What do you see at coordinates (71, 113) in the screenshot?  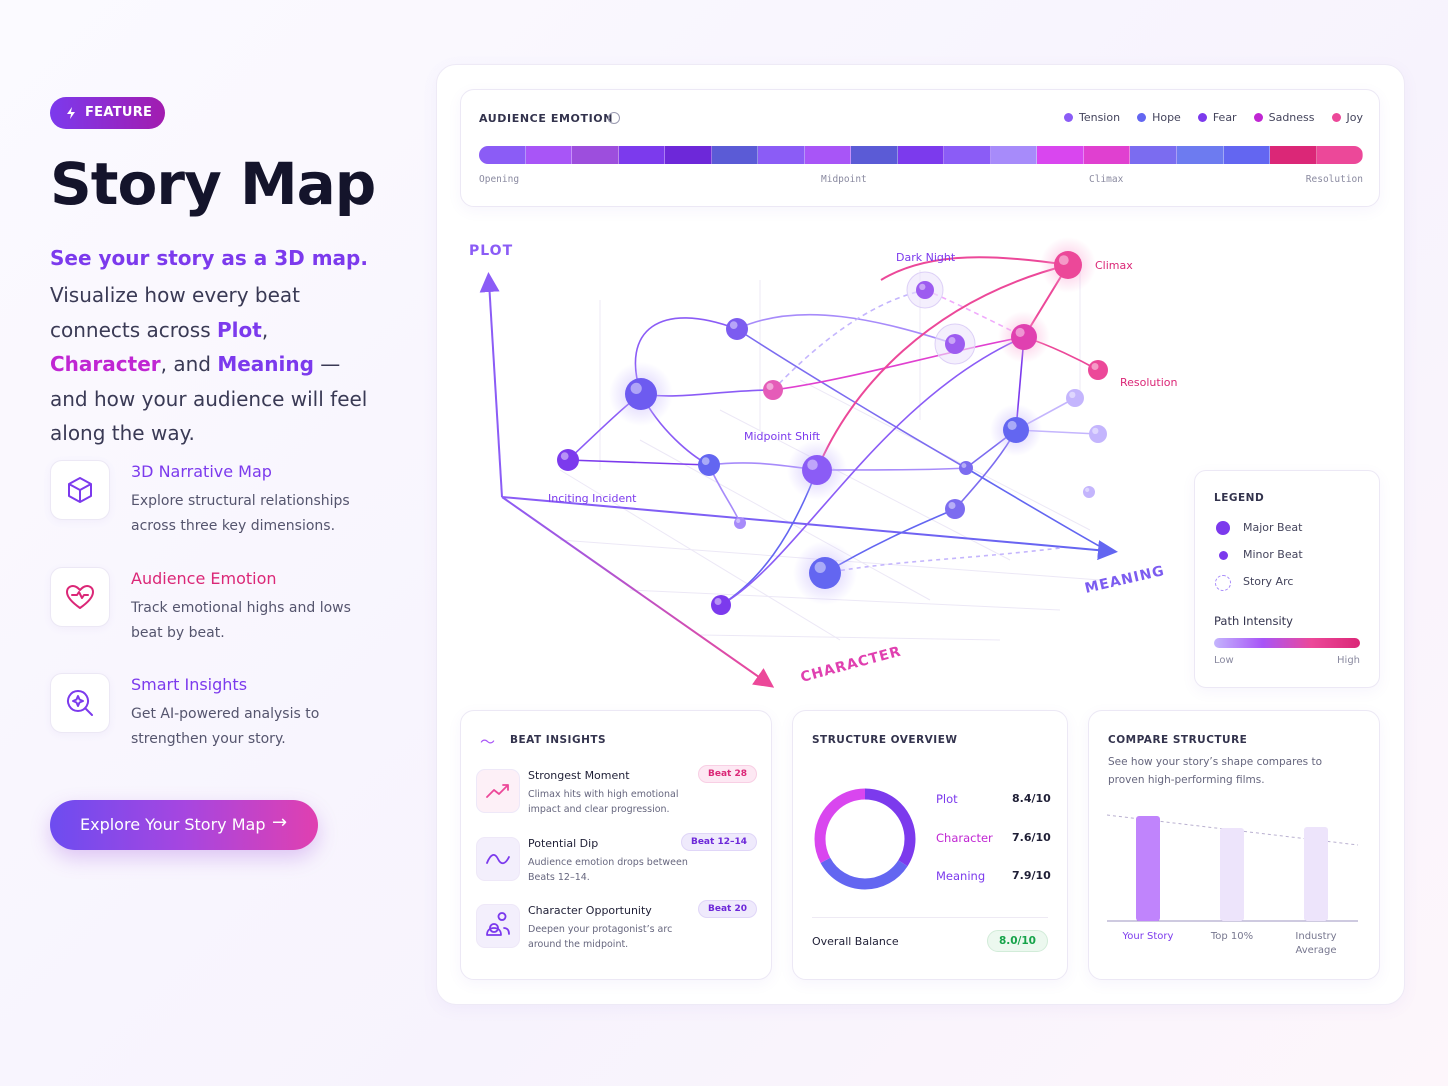 I see `badge-icon` at bounding box center [71, 113].